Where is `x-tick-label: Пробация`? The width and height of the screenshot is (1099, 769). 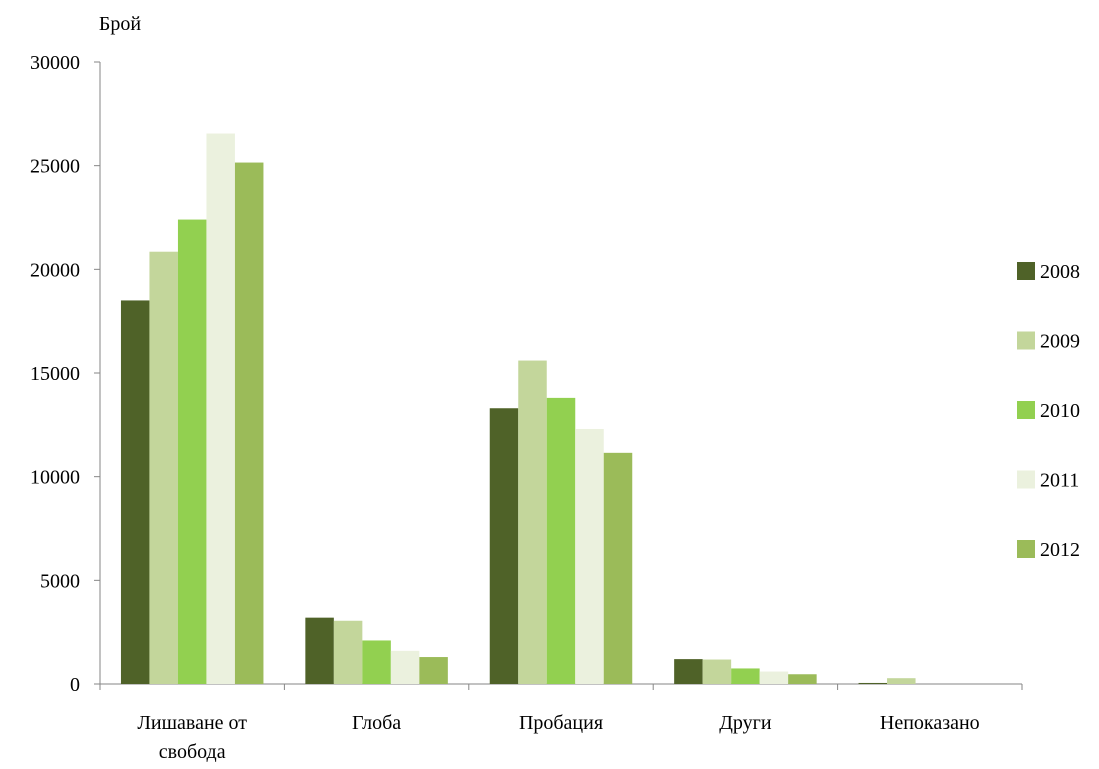 x-tick-label: Пробация is located at coordinates (561, 723).